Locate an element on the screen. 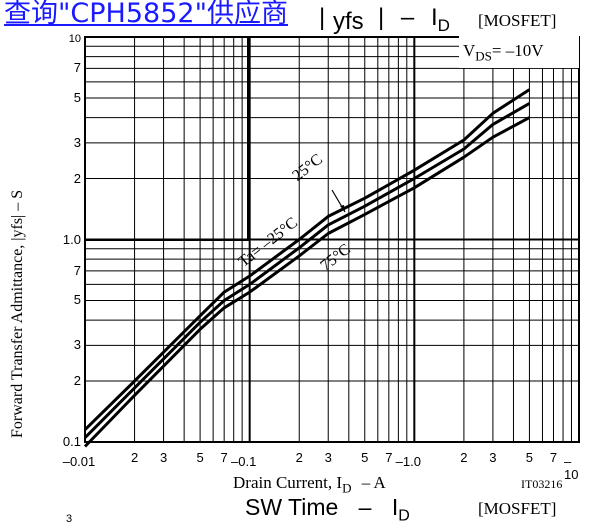 The height and width of the screenshot is (525, 591). next-chart-partial-tick: 3 is located at coordinates (69, 519).